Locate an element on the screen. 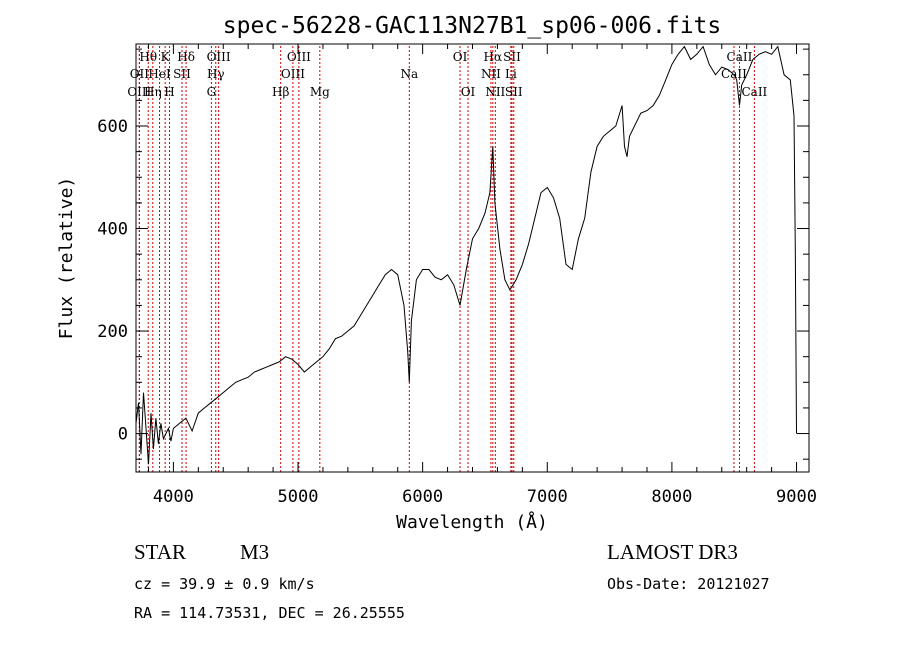 The width and height of the screenshot is (900, 649). x-tick-label: 9000 is located at coordinates (796, 497).